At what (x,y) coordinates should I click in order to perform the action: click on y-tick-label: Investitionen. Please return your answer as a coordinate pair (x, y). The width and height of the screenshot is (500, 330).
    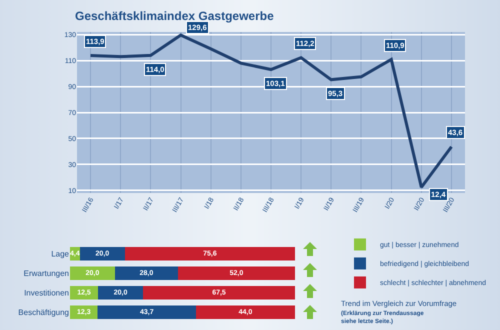
    Looking at the image, I should click on (46, 293).